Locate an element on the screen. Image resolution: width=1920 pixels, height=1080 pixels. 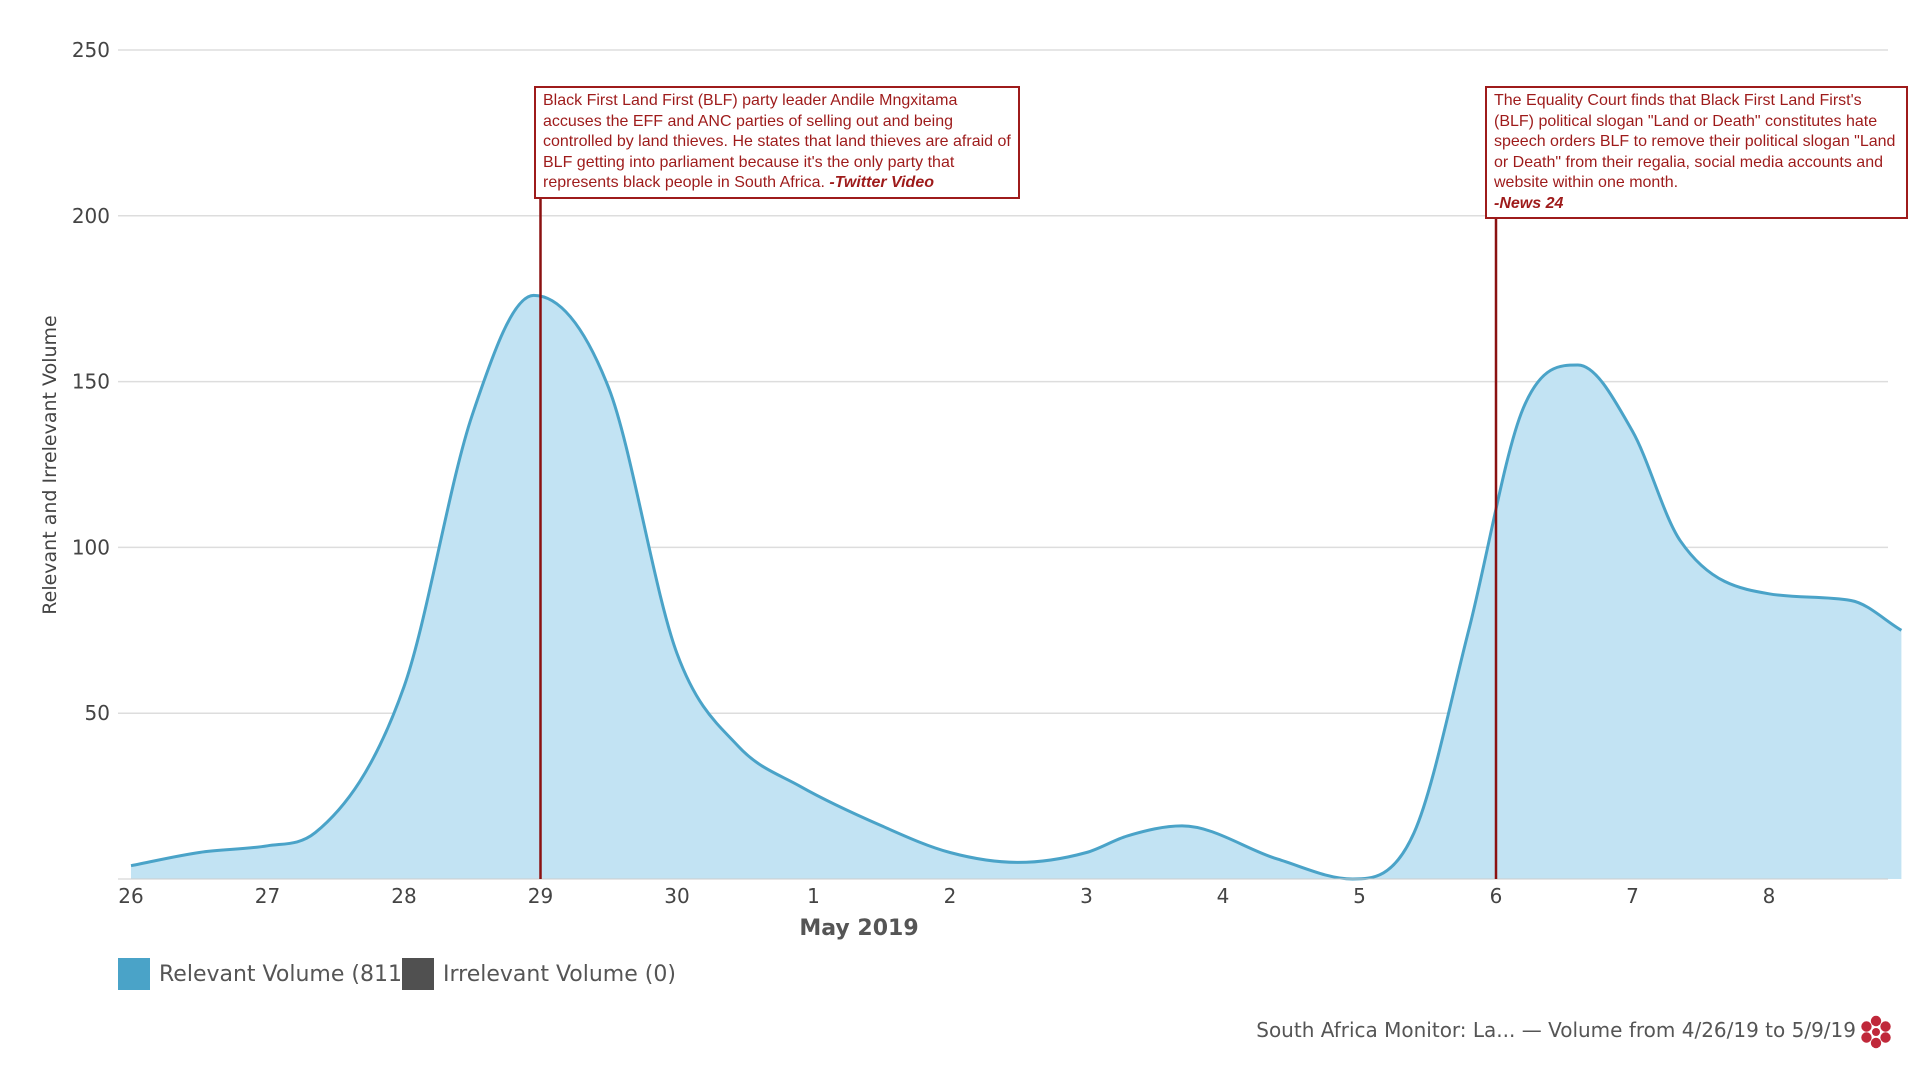
x-tick-label: 4 is located at coordinates (1223, 896).